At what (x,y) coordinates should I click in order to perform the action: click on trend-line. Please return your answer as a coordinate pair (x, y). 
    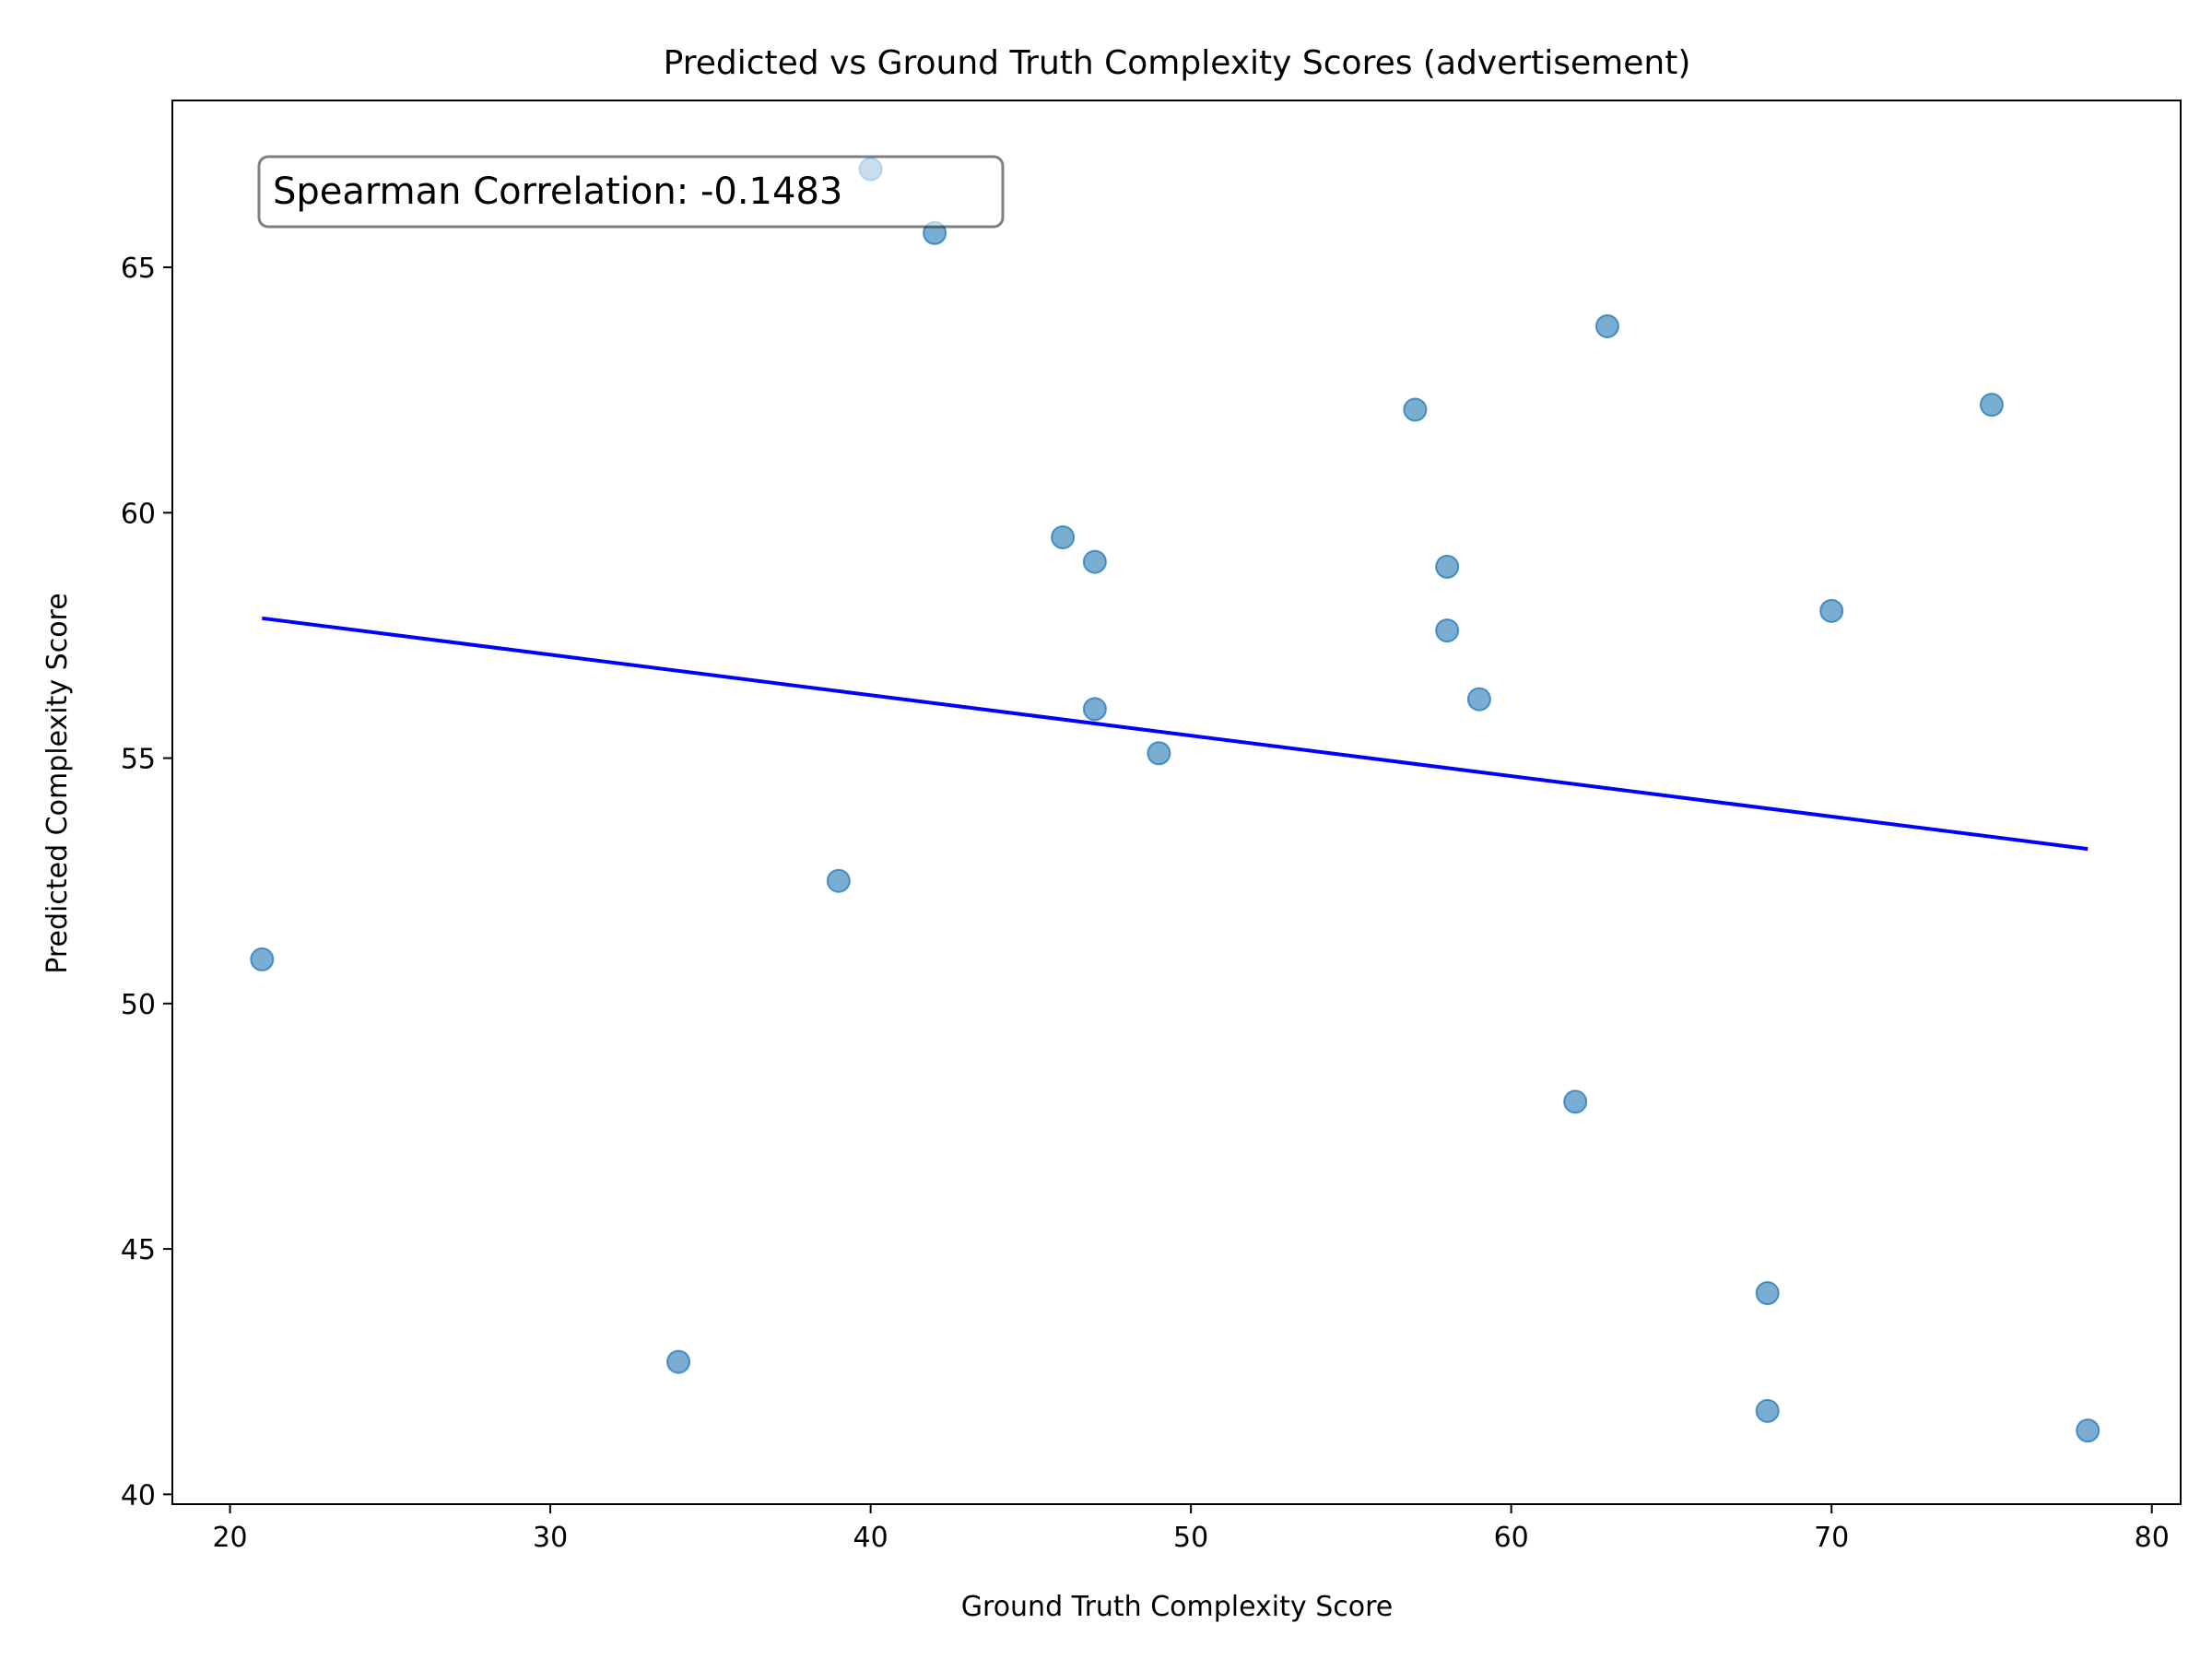
    Looking at the image, I should click on (1175, 734).